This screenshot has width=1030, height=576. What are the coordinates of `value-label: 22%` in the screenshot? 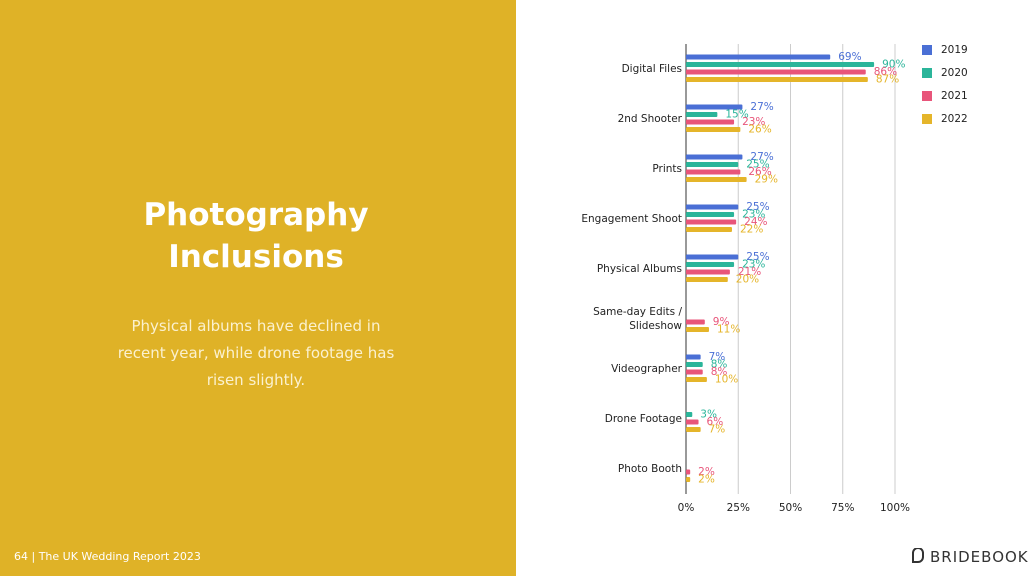 It's located at (751, 230).